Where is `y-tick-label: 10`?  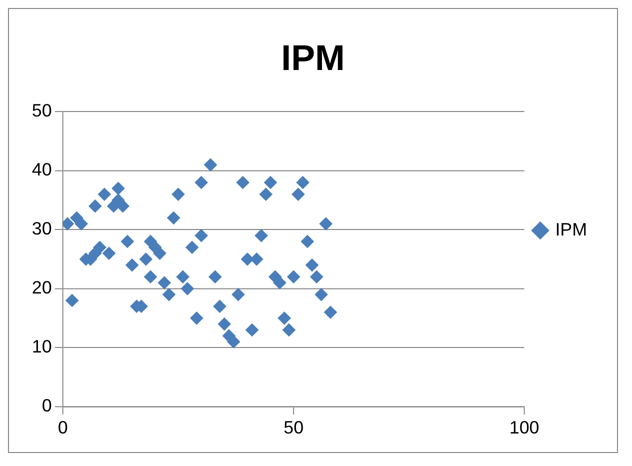
y-tick-label: 10 is located at coordinates (42, 346).